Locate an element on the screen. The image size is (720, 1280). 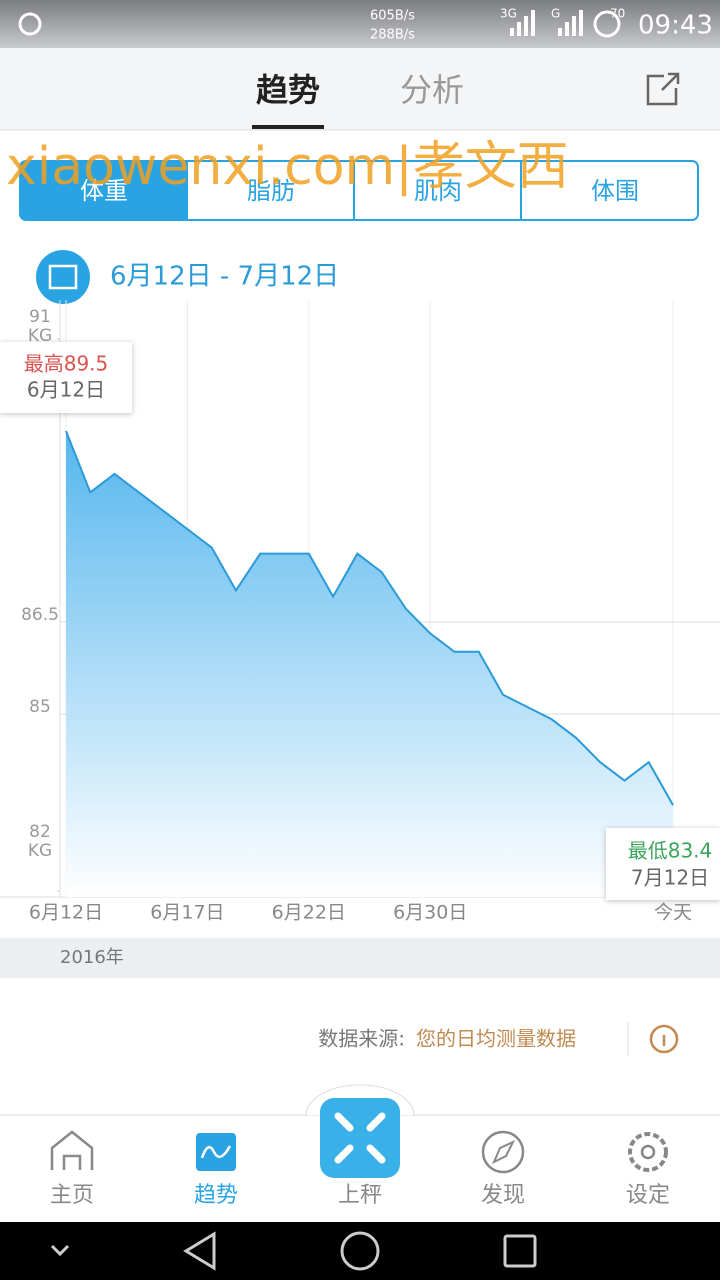
home-icon is located at coordinates (72, 1150).